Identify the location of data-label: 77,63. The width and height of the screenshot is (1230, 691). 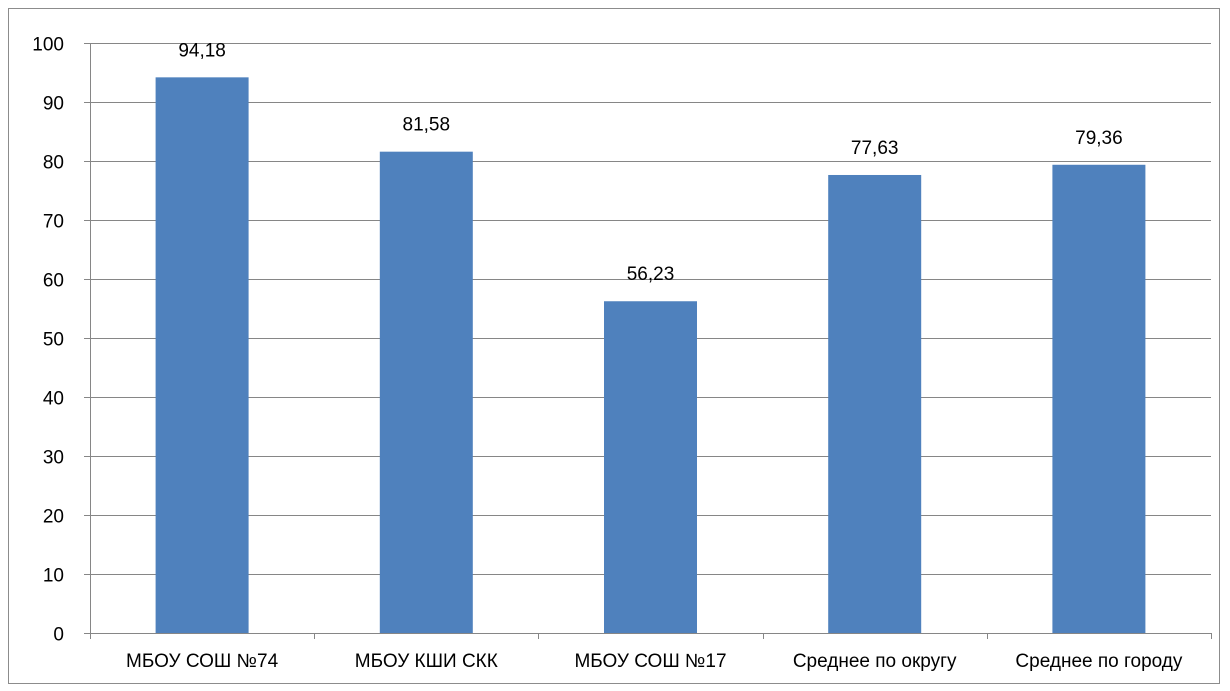
(875, 148).